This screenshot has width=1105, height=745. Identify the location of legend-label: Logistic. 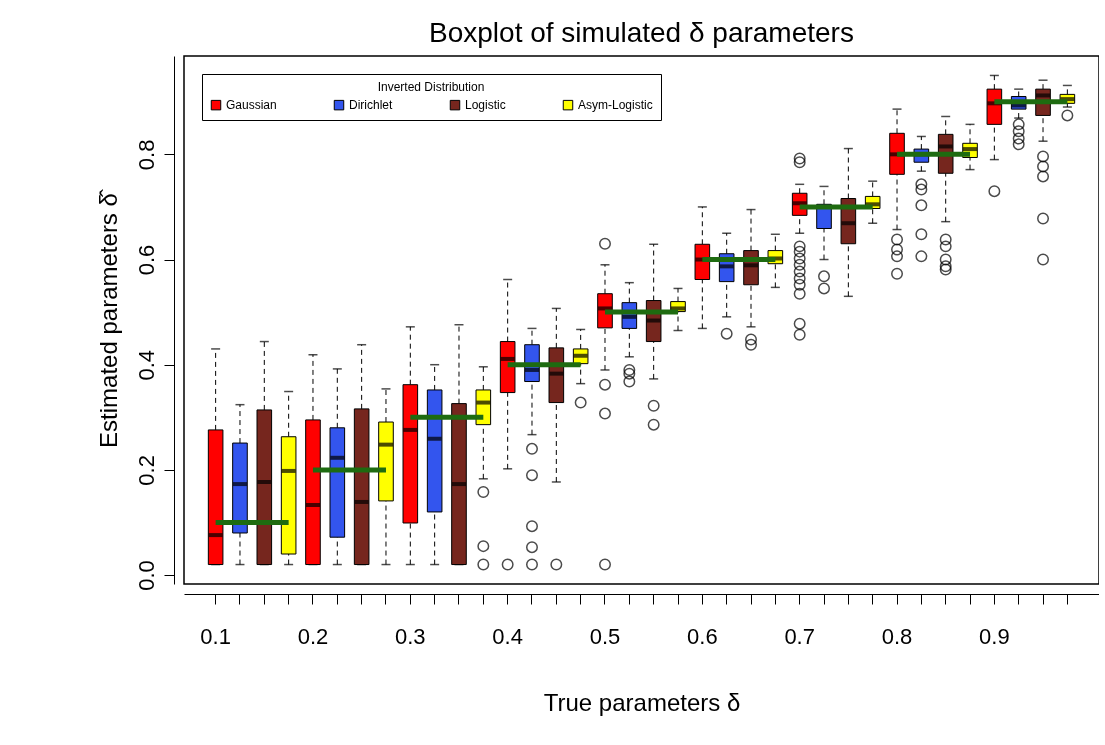
(485, 105).